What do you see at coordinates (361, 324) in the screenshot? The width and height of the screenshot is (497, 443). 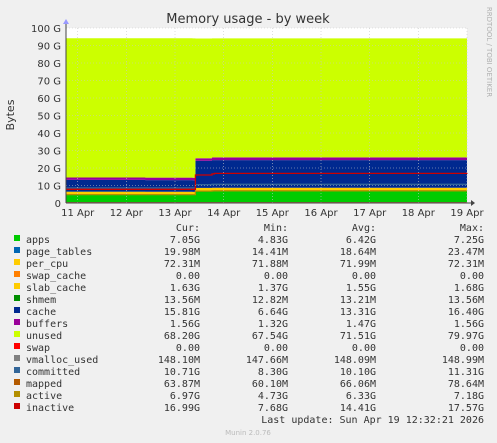 I see `legend-avg-buffers: 1.47G` at bounding box center [361, 324].